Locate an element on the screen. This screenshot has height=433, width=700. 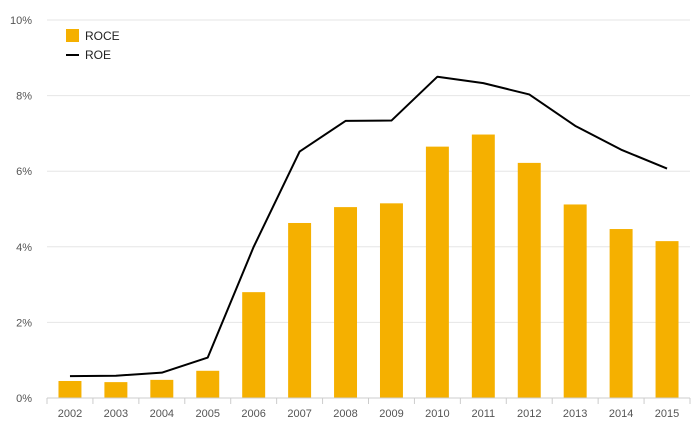
roce-bar-2013 is located at coordinates (575, 301).